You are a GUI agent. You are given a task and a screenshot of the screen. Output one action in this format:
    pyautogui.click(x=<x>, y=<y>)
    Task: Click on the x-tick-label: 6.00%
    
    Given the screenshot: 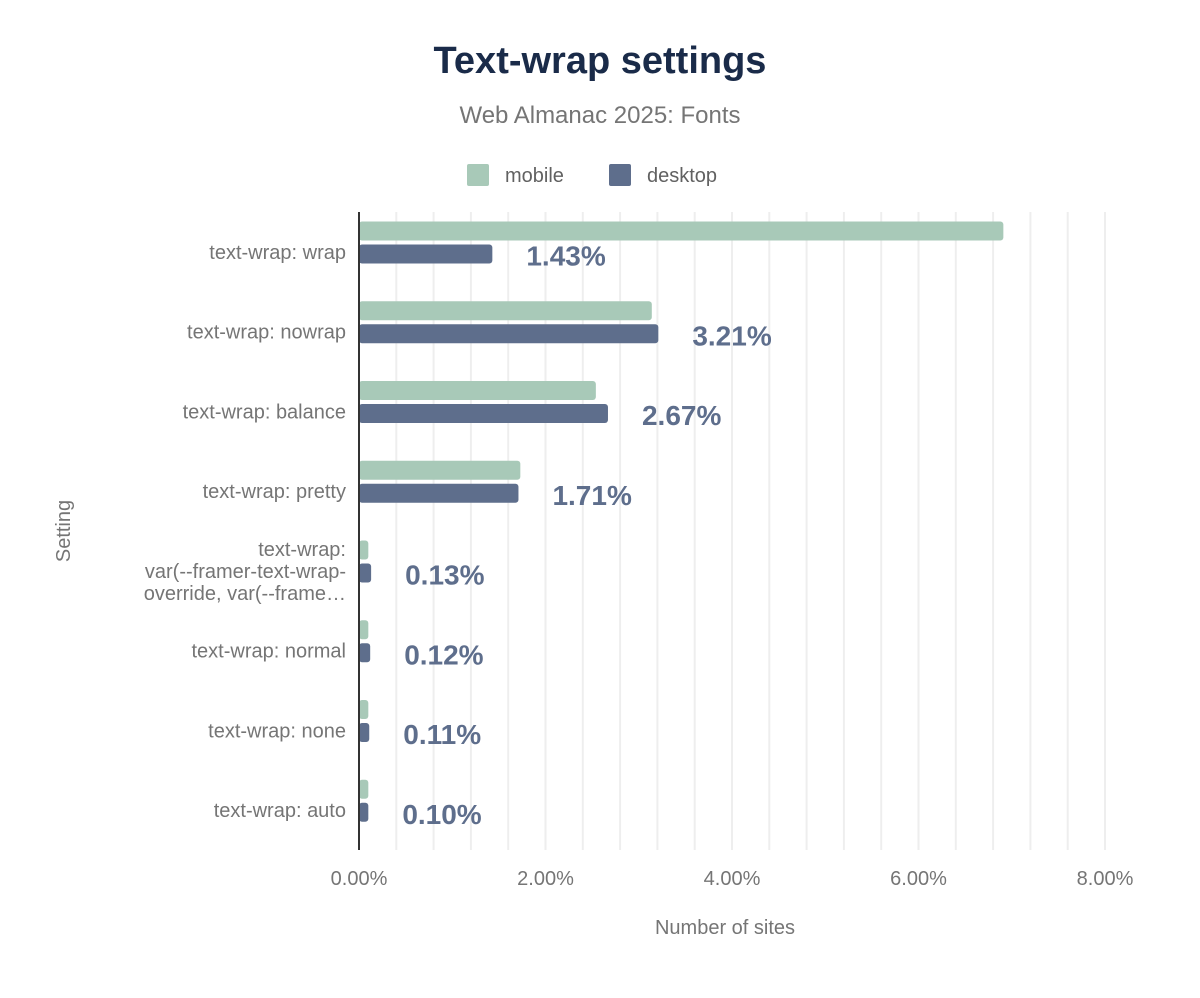 What is the action you would take?
    pyautogui.click(x=918, y=879)
    